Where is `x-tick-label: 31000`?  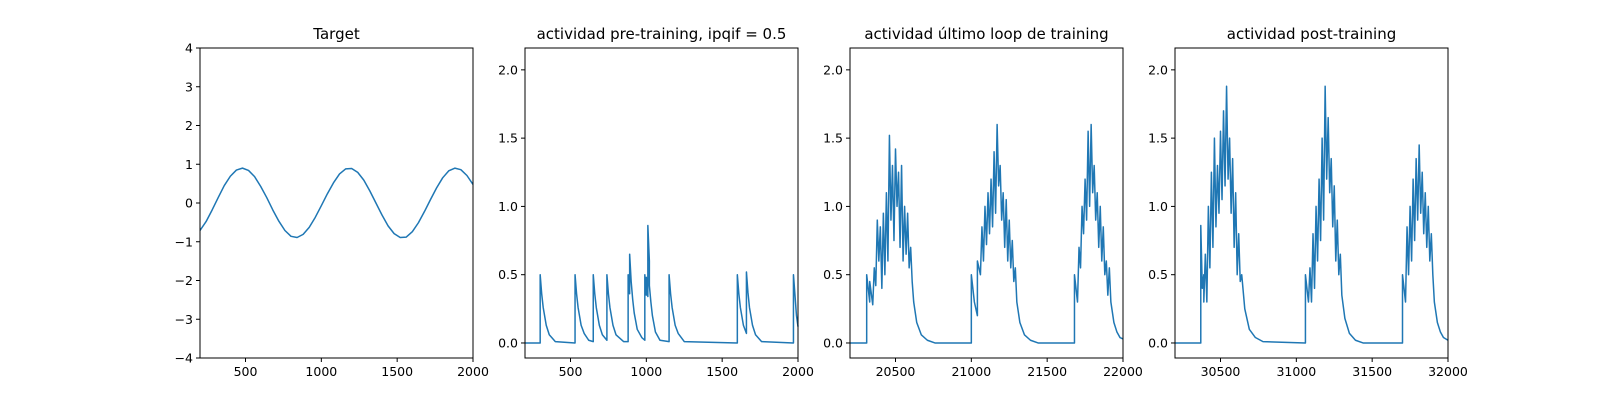 x-tick-label: 31000 is located at coordinates (1296, 371).